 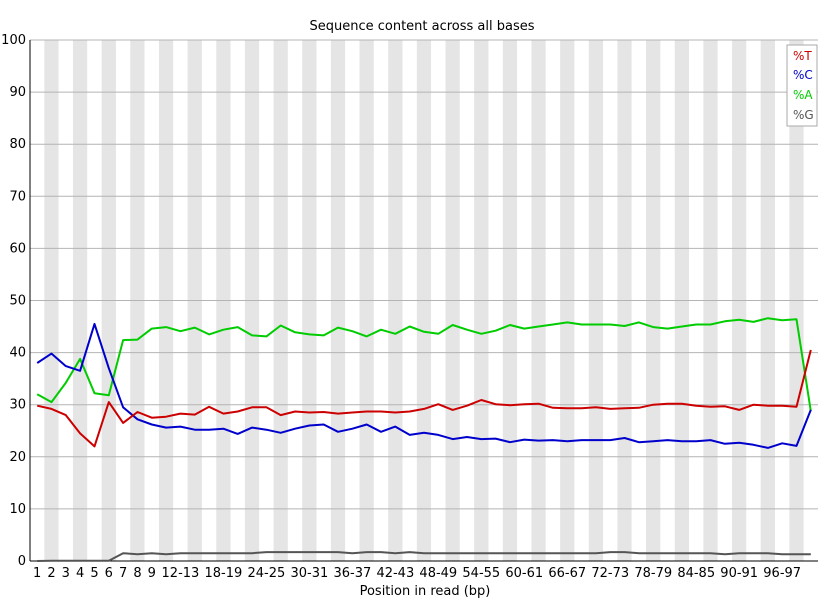 What do you see at coordinates (421, 26) in the screenshot?
I see `chart-title: Sequence content across all bases` at bounding box center [421, 26].